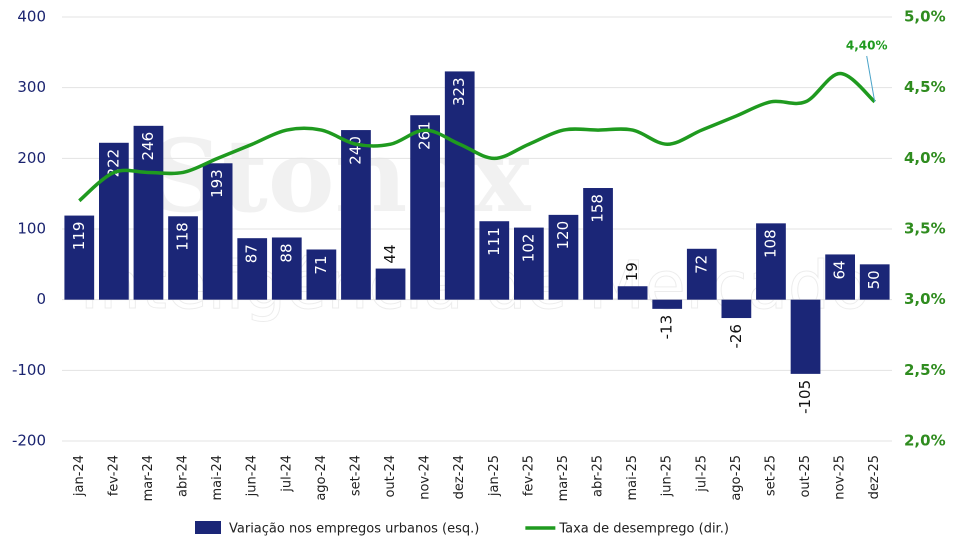 This screenshot has height=552, width=955. Describe the element at coordinates (390, 476) in the screenshot. I see `x-tick-label: out-24` at that location.